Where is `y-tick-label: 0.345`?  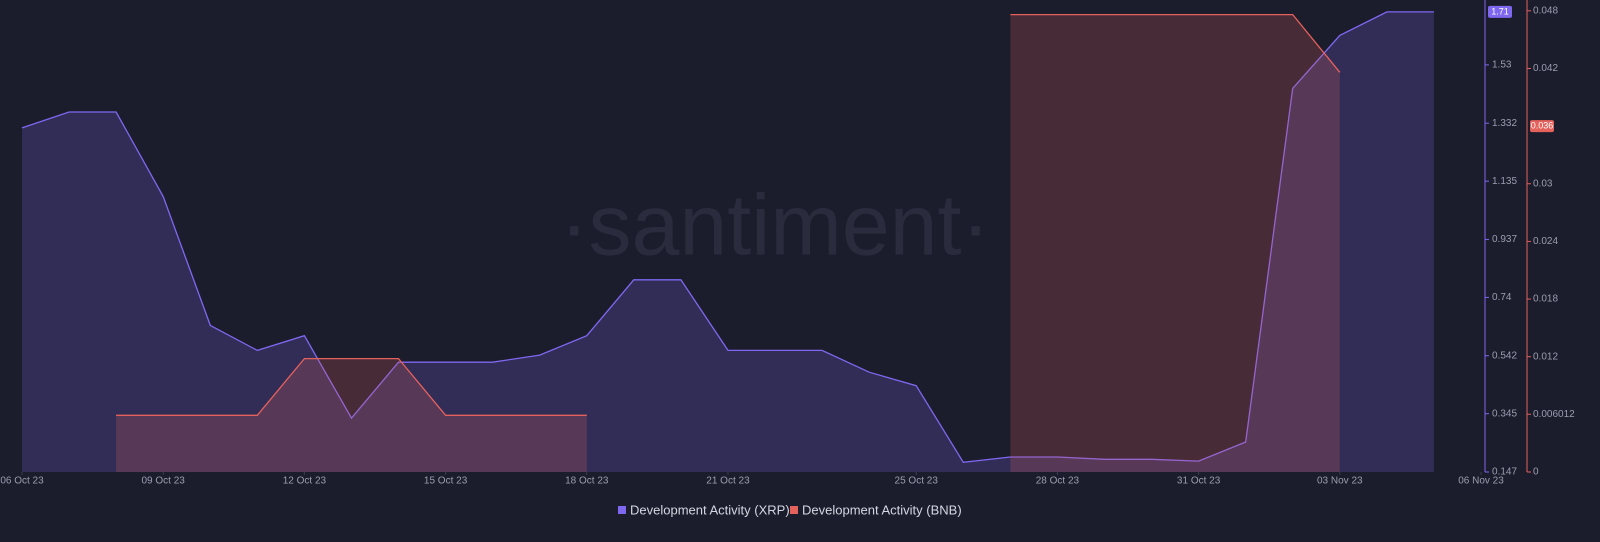 y-tick-label: 0.345 is located at coordinates (1504, 413).